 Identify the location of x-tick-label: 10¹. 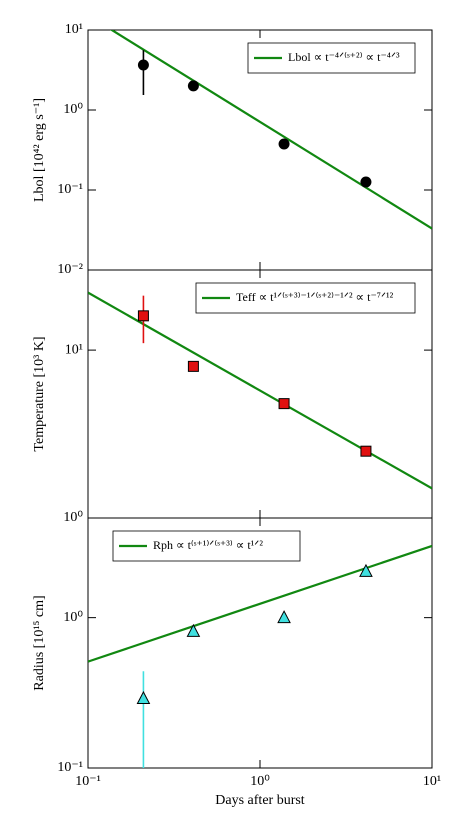
(432, 781).